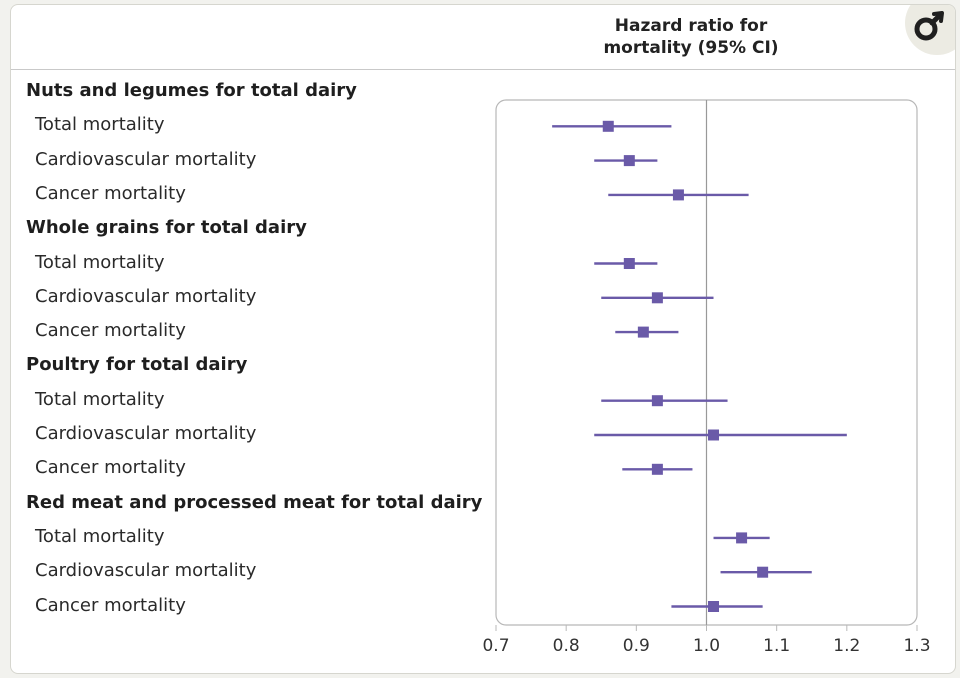 The height and width of the screenshot is (678, 960). I want to click on chart-title-line-1: Hazard ratio for, so click(691, 26).